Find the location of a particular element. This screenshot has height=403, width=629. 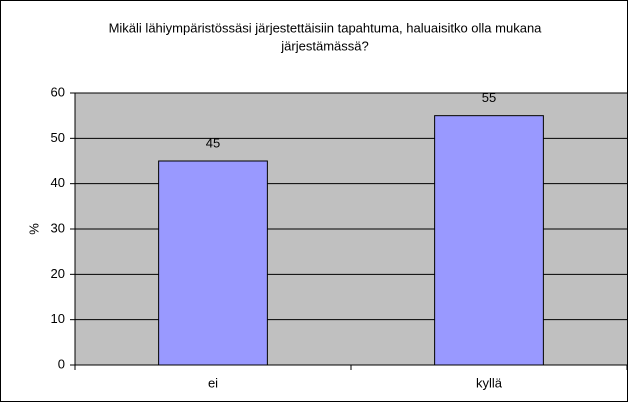

x-tick-label: kyllä is located at coordinates (489, 382).